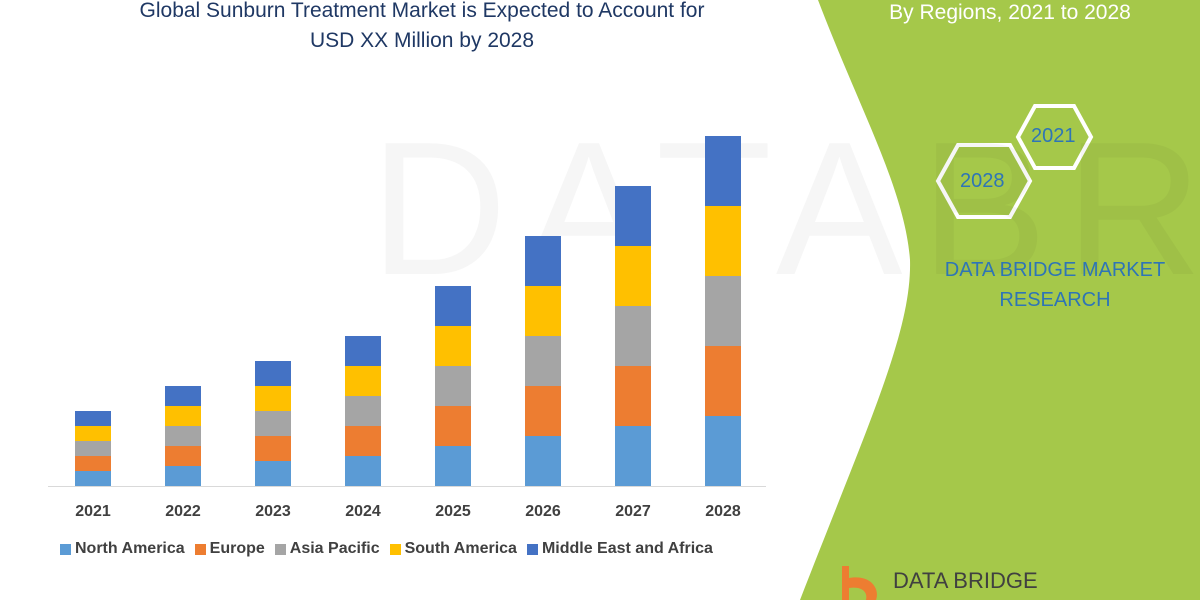 The height and width of the screenshot is (600, 1200). I want to click on hexagon-2028, so click(984, 181).